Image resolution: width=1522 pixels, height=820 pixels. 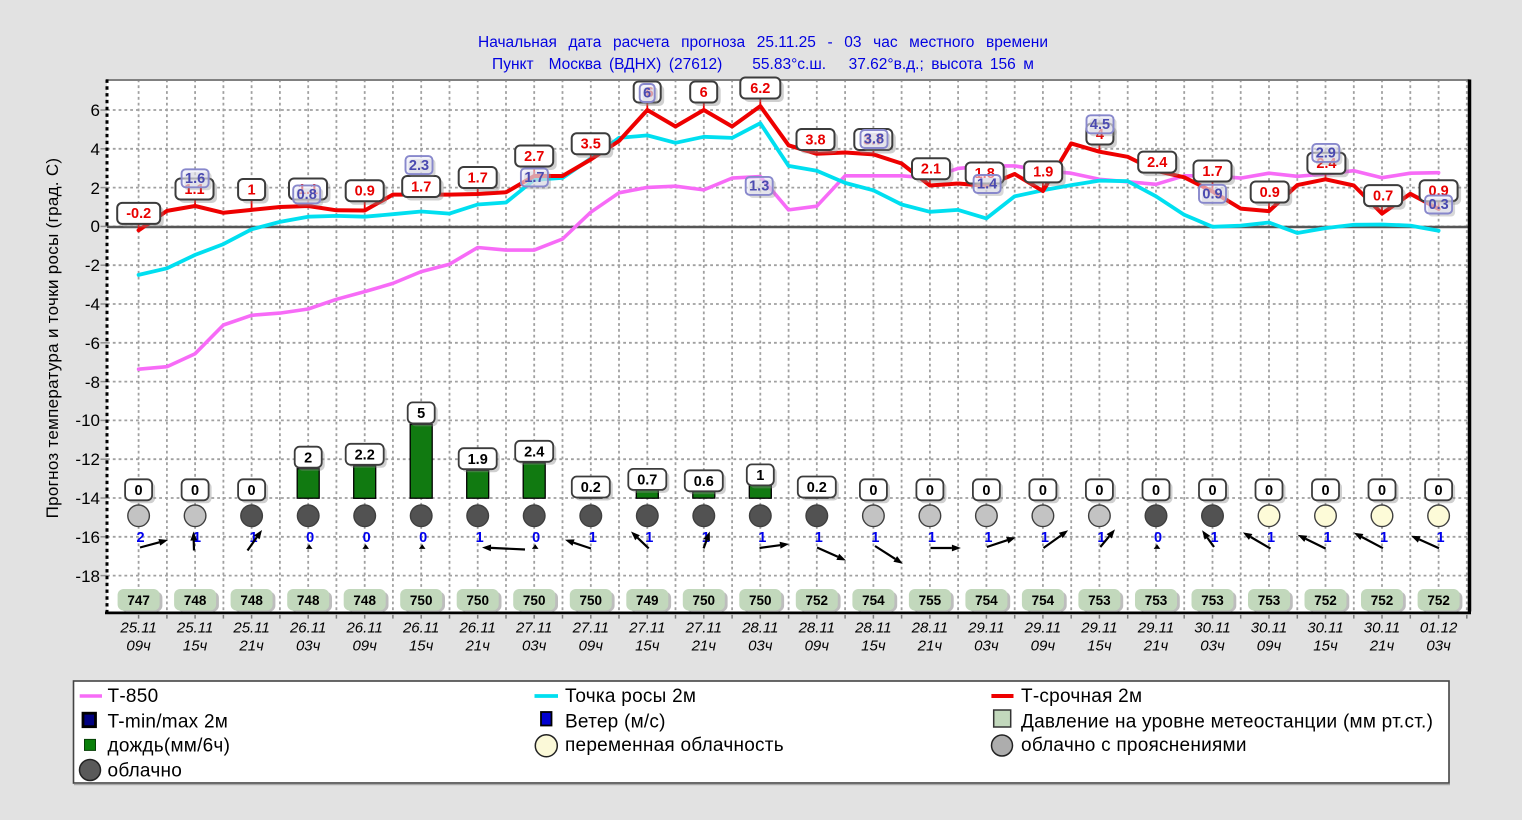 What do you see at coordinates (421, 414) in the screenshot?
I see `svg-text: 5` at bounding box center [421, 414].